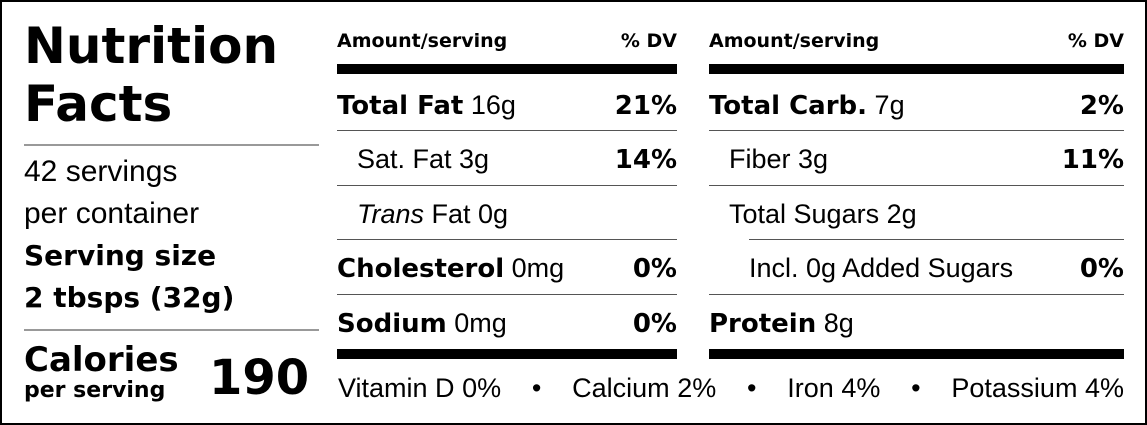 Image resolution: width=1147 pixels, height=425 pixels. What do you see at coordinates (129, 297) in the screenshot?
I see `serving-size-value: 2 tbsps (32g)` at bounding box center [129, 297].